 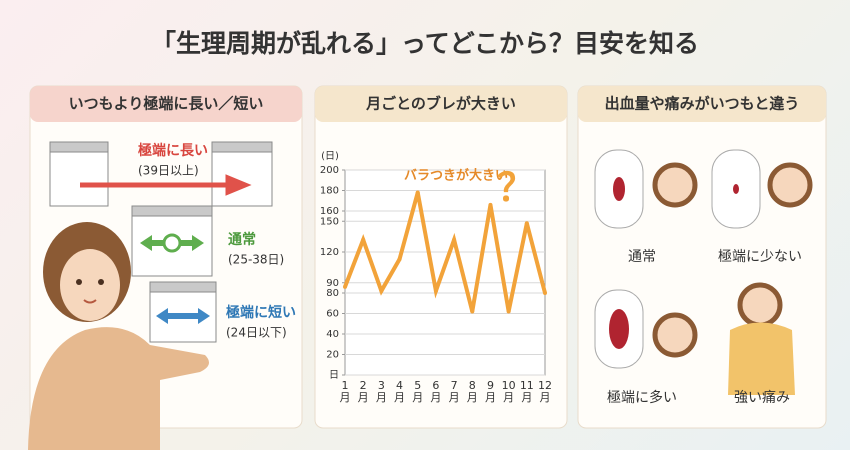 I want to click on page-title: 「生理周期が乱れる」ってどこから？目安を知る, so click(x=425, y=43).